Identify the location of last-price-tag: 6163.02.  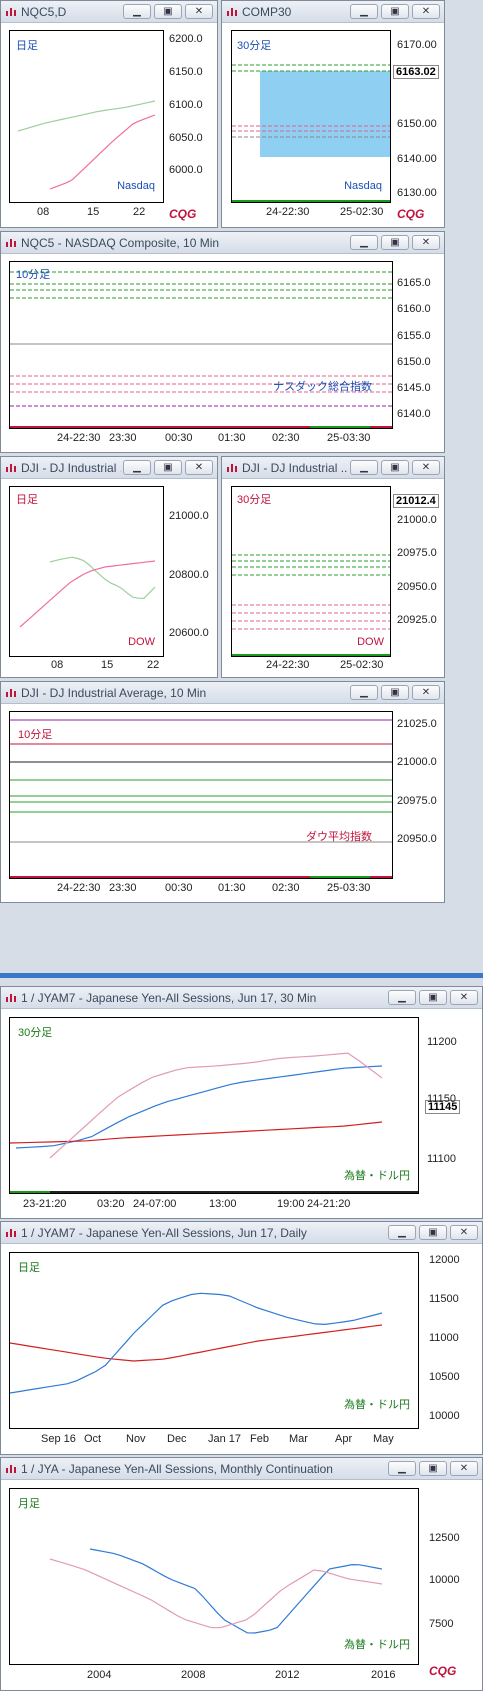
(416, 72).